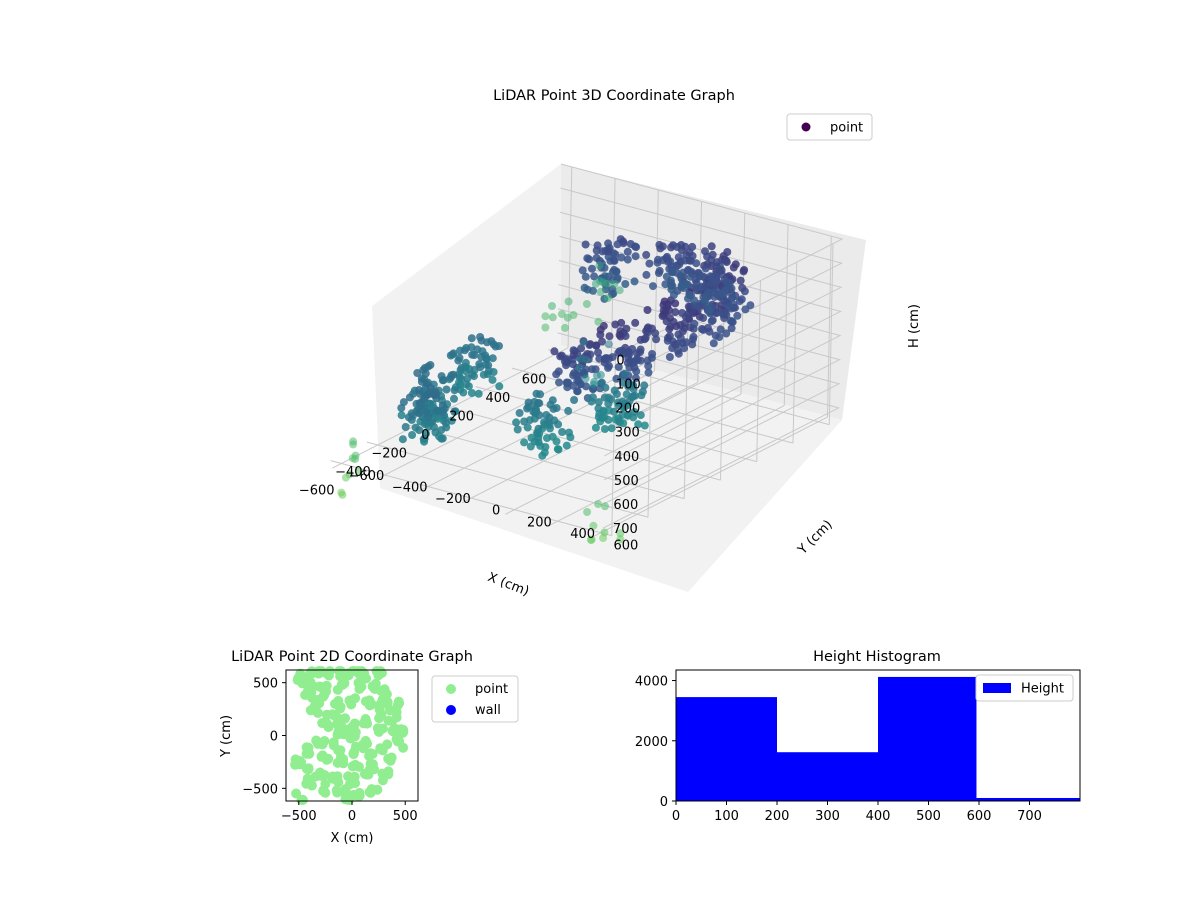 This screenshot has height=900, width=1200. What do you see at coordinates (582, 534) in the screenshot?
I see `y-tick-label-3d: 400` at bounding box center [582, 534].